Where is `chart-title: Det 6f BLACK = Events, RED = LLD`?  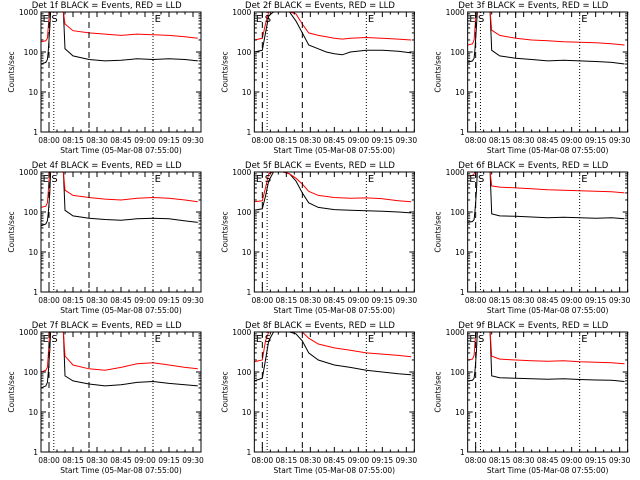 chart-title: Det 6f BLACK = Events, RED = LLD is located at coordinates (533, 166).